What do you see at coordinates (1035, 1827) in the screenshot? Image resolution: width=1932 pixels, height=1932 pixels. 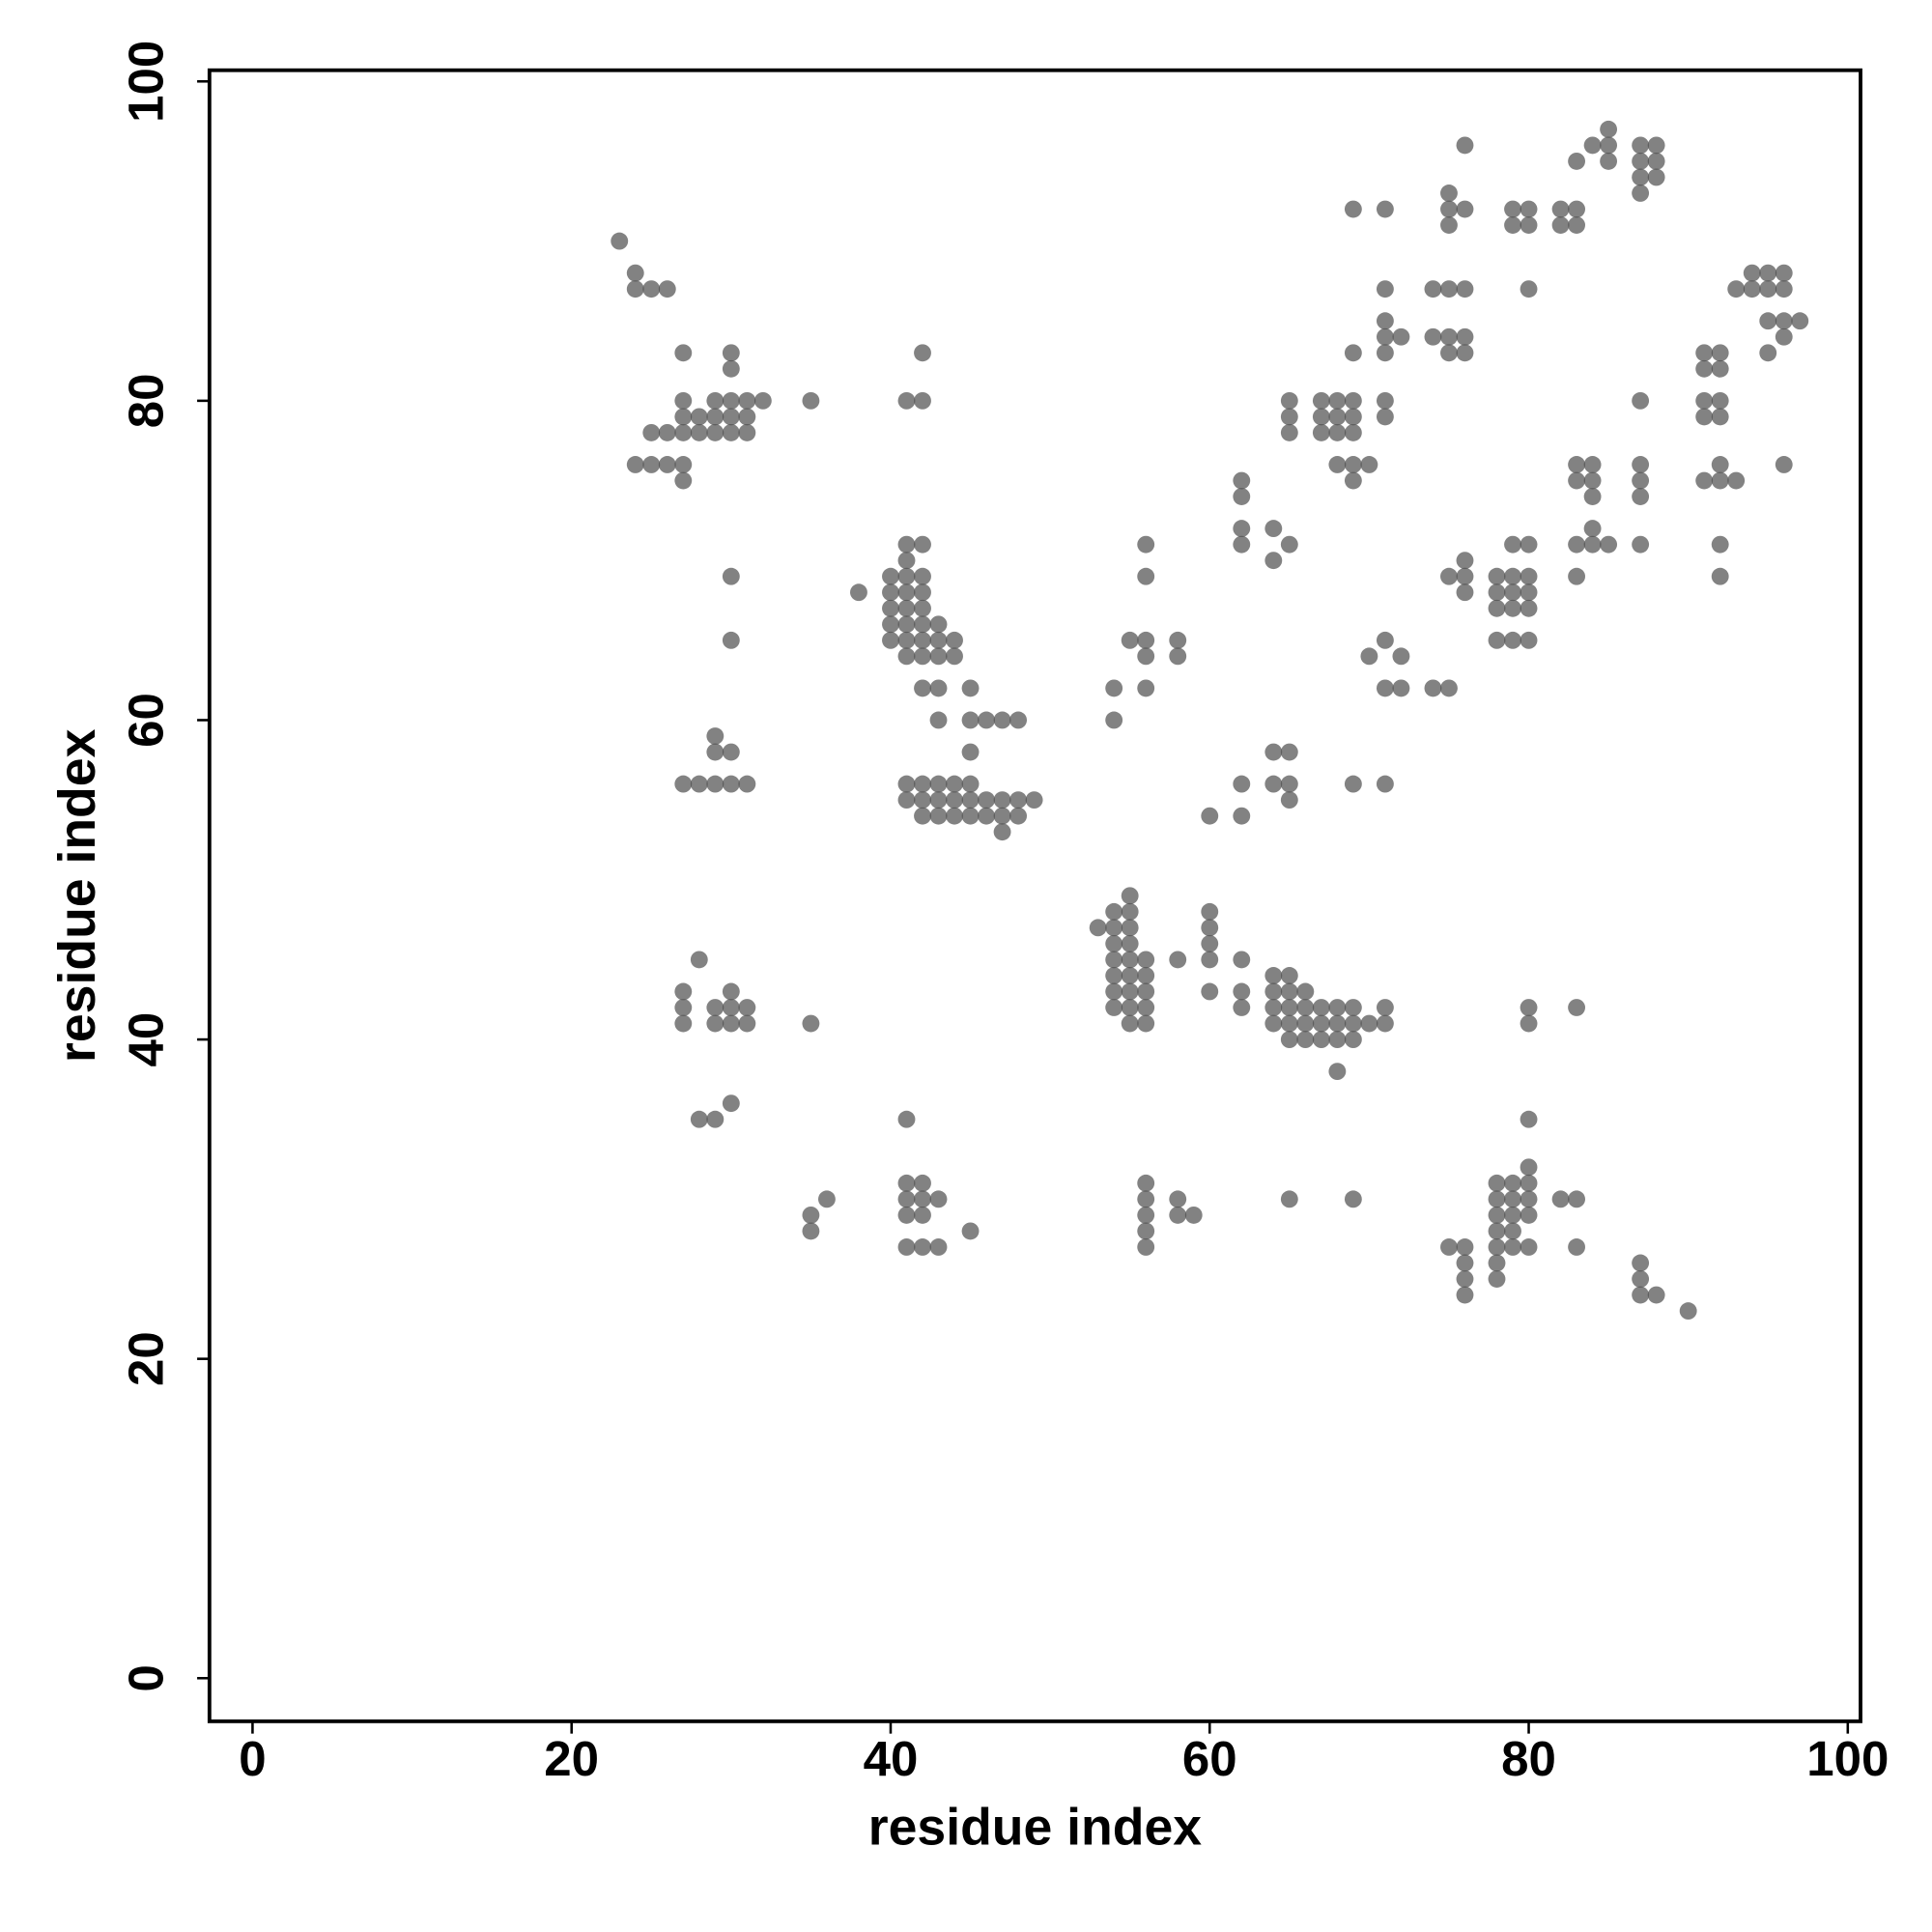 I see `x-axis-title: residue index` at bounding box center [1035, 1827].